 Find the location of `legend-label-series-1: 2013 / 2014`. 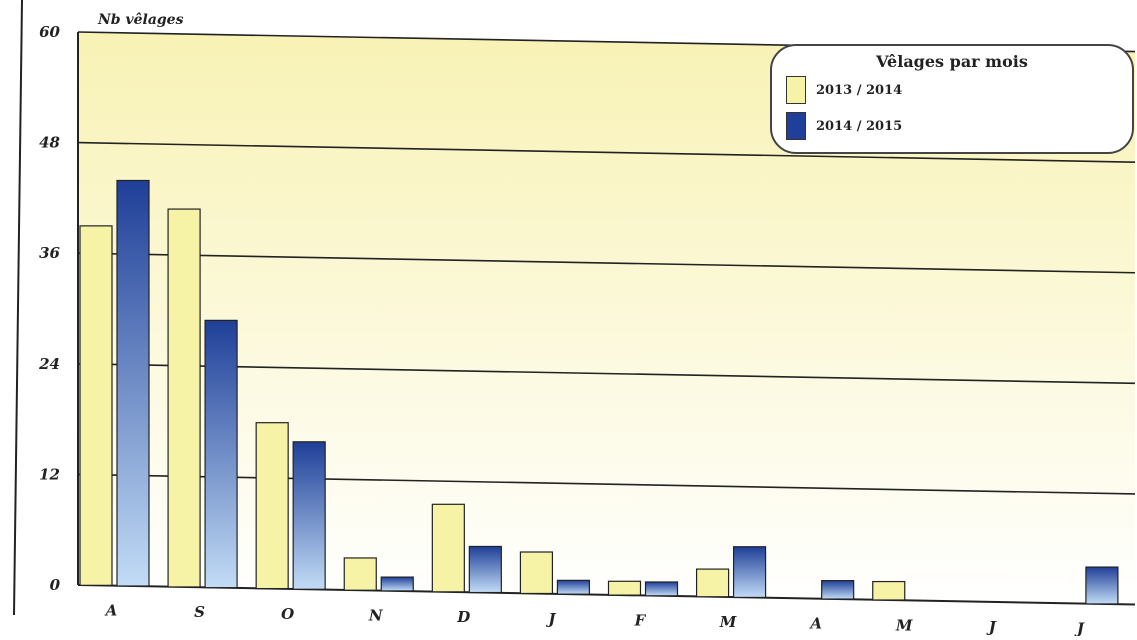

legend-label-series-1: 2013 / 2014 is located at coordinates (859, 90).